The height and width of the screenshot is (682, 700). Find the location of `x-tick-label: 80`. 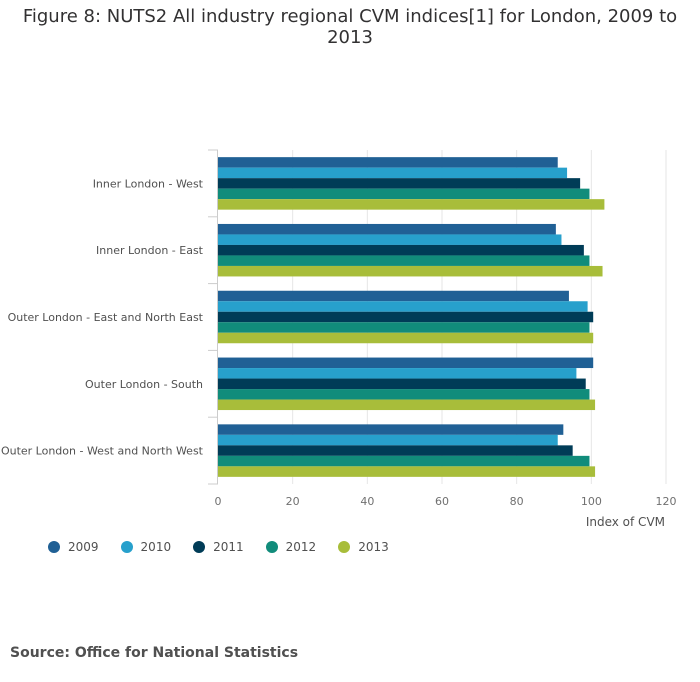

x-tick-label: 80 is located at coordinates (517, 501).